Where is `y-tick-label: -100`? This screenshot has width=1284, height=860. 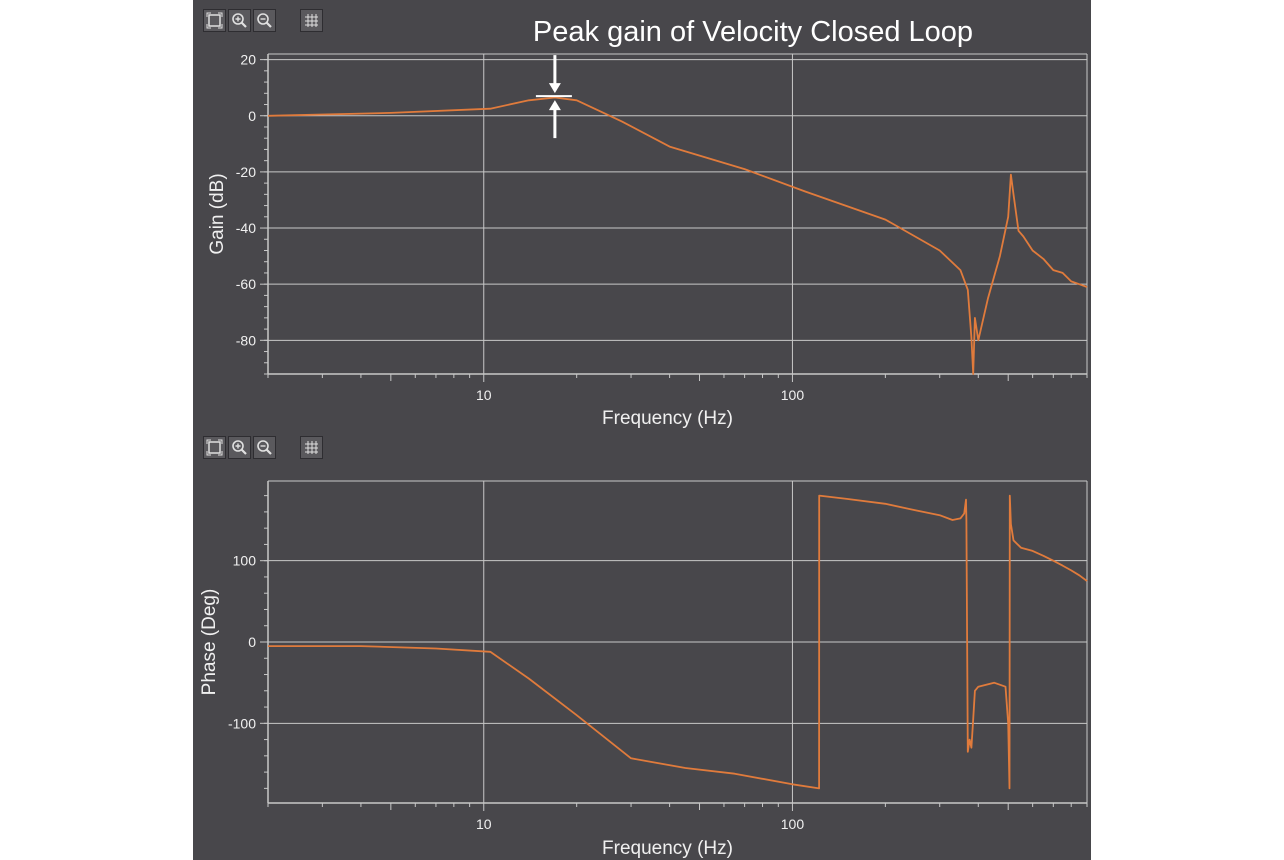 y-tick-label: -100 is located at coordinates (242, 723).